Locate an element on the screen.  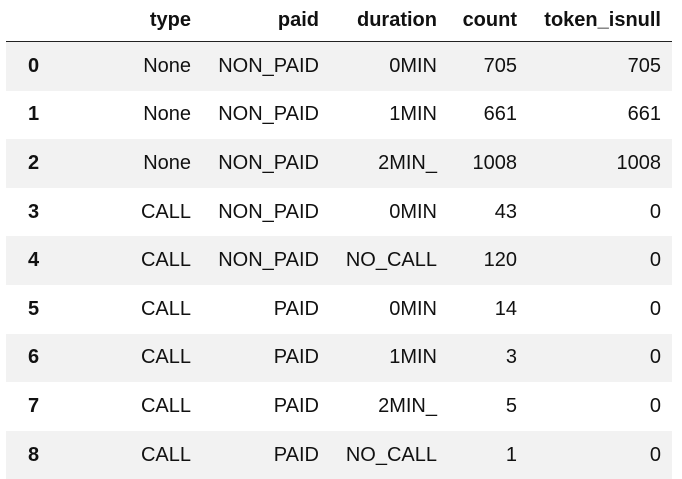
cell-count: 1 is located at coordinates (488, 455).